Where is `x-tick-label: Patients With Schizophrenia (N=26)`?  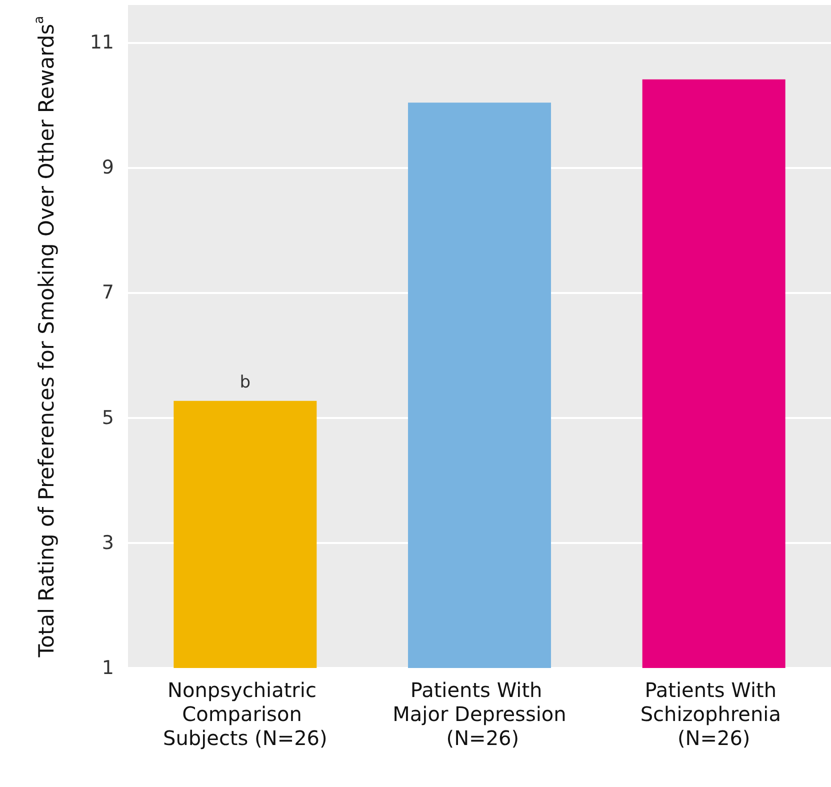
x-tick-label: Patients With Schizophrenia (N=26) is located at coordinates (714, 714).